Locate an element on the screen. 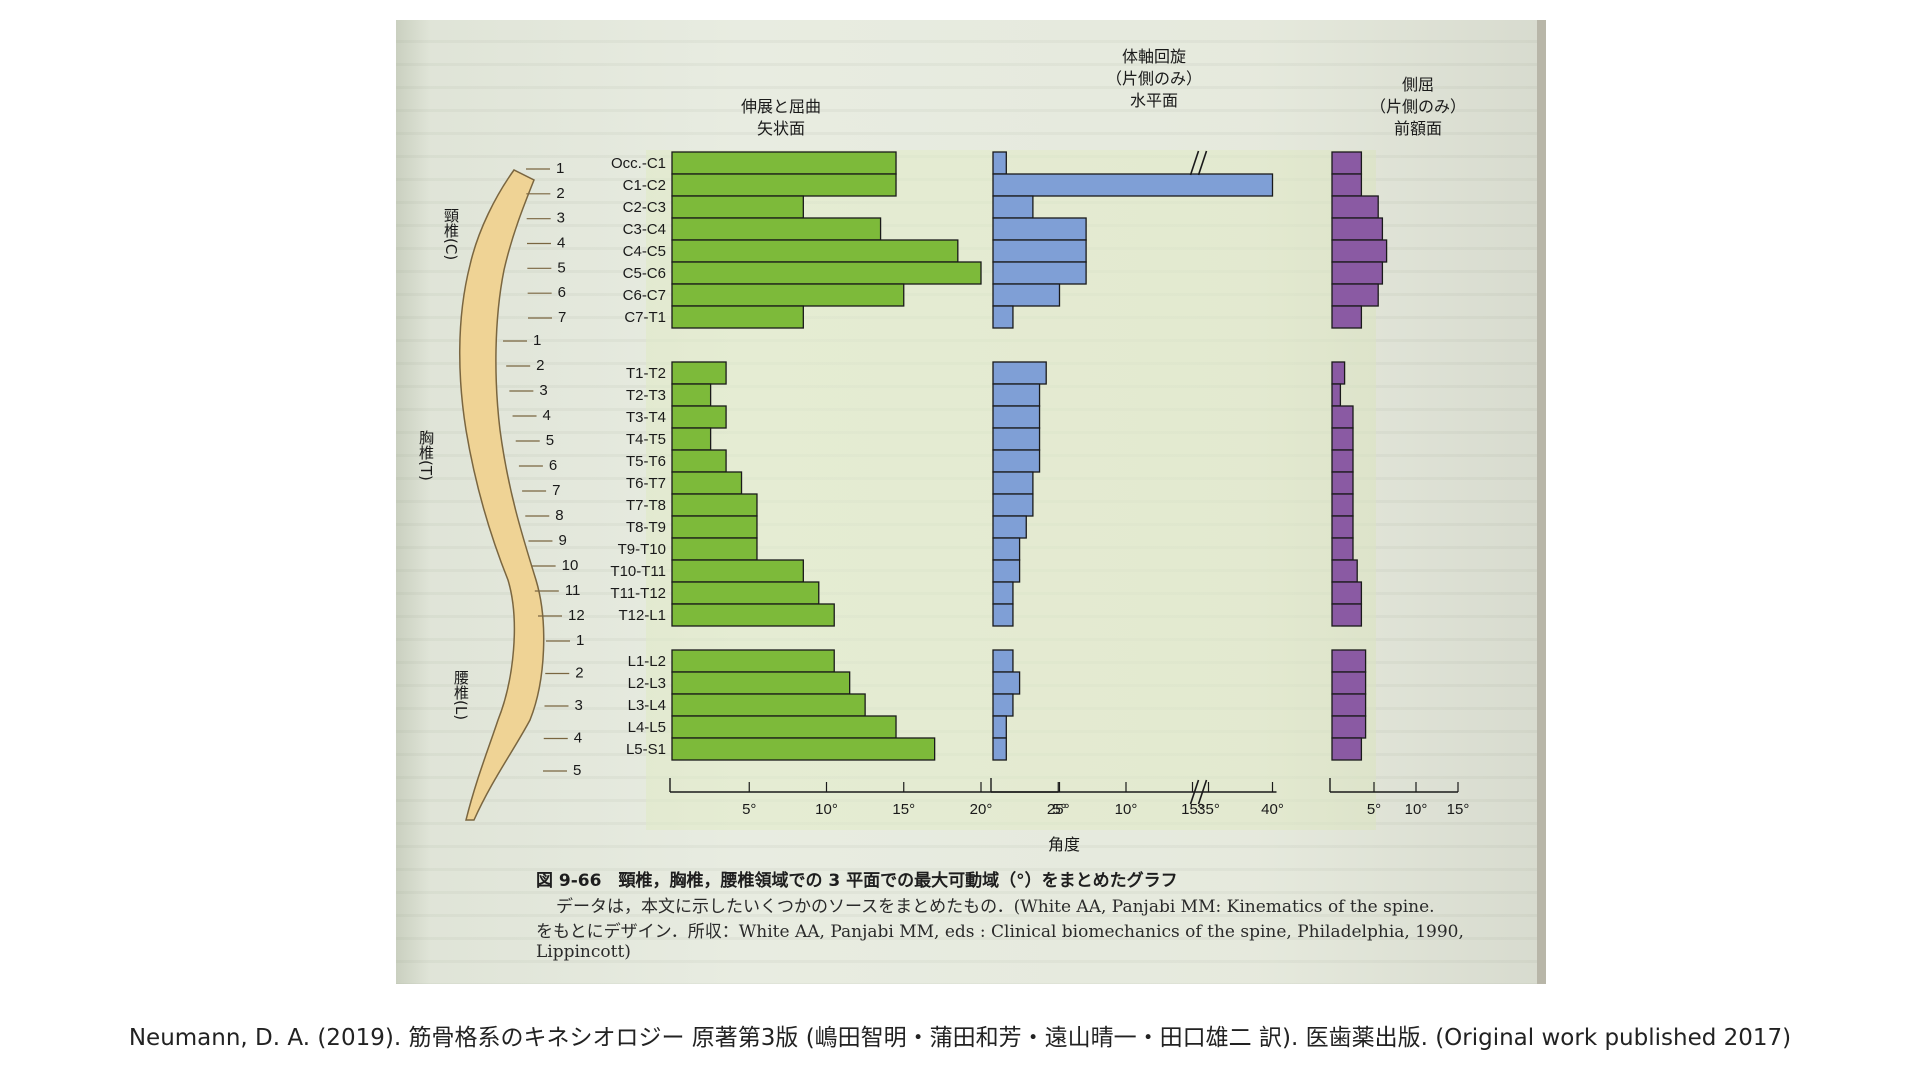 The image size is (1920, 1080). panel-title: 水平面 is located at coordinates (1154, 100).